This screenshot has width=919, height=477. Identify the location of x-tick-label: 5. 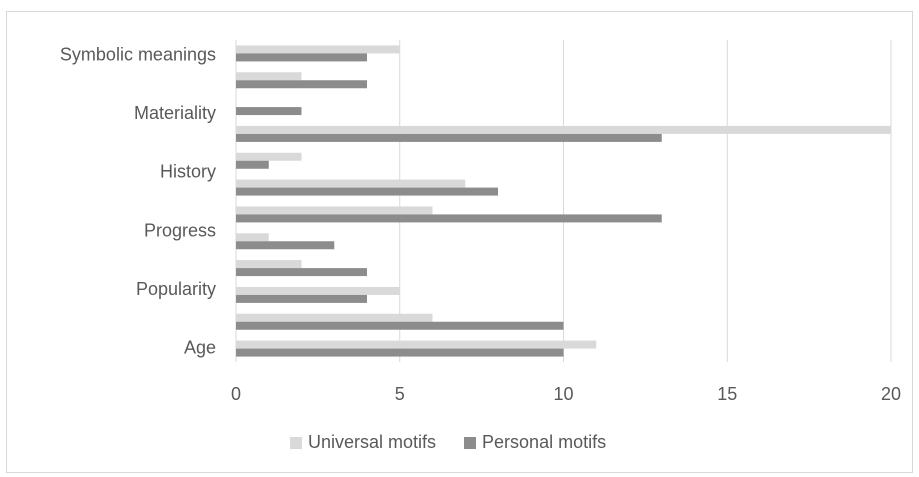
(400, 394).